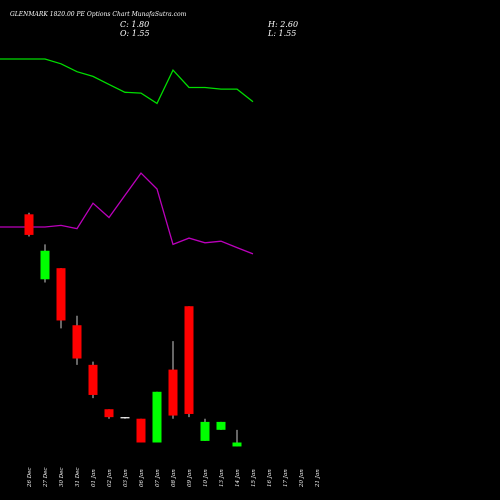 This screenshot has height=500, width=500. What do you see at coordinates (270, 478) in the screenshot?
I see `x-tick-label: 16 Jan` at bounding box center [270, 478].